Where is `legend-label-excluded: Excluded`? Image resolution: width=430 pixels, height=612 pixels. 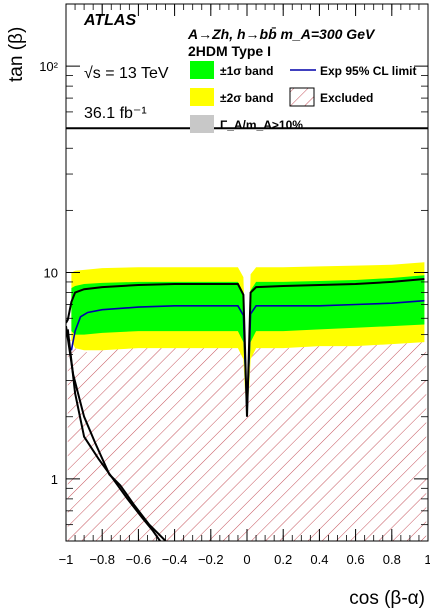 legend-label-excluded: Excluded is located at coordinates (346, 98).